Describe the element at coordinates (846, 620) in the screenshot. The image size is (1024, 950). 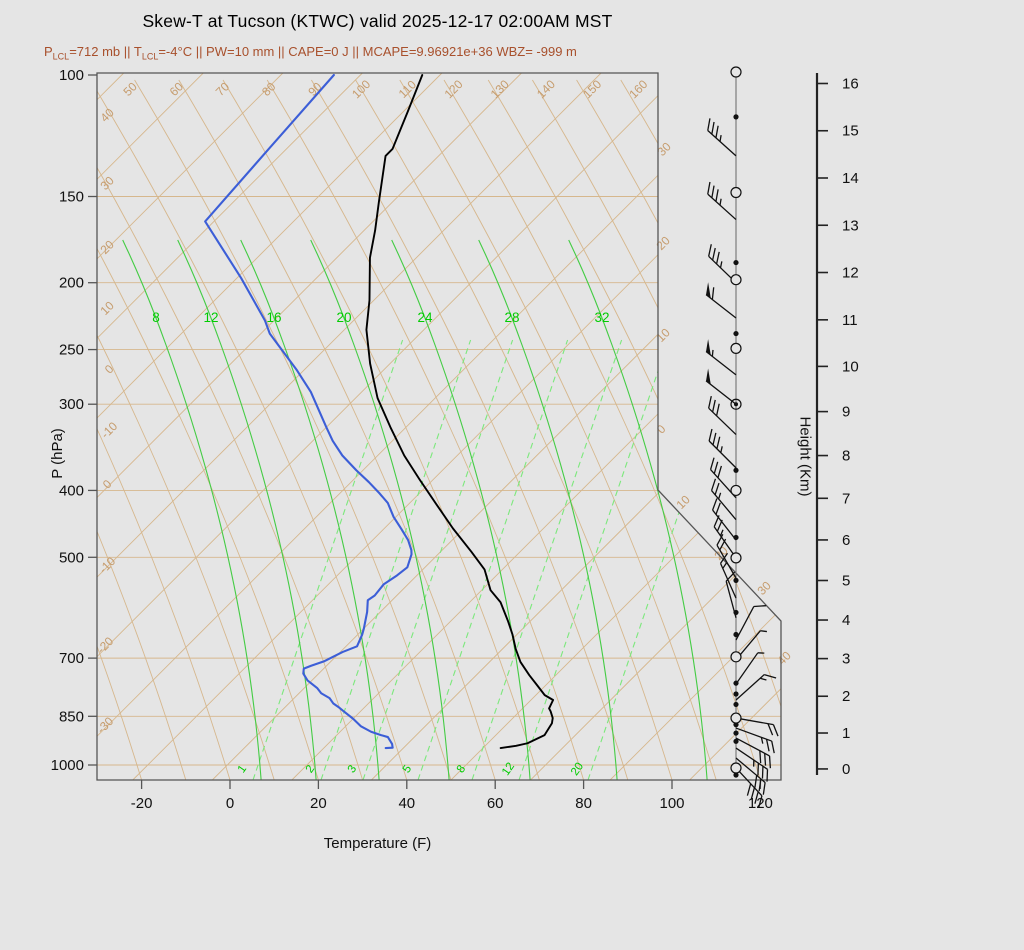
I see `svg-text: 4` at that location.